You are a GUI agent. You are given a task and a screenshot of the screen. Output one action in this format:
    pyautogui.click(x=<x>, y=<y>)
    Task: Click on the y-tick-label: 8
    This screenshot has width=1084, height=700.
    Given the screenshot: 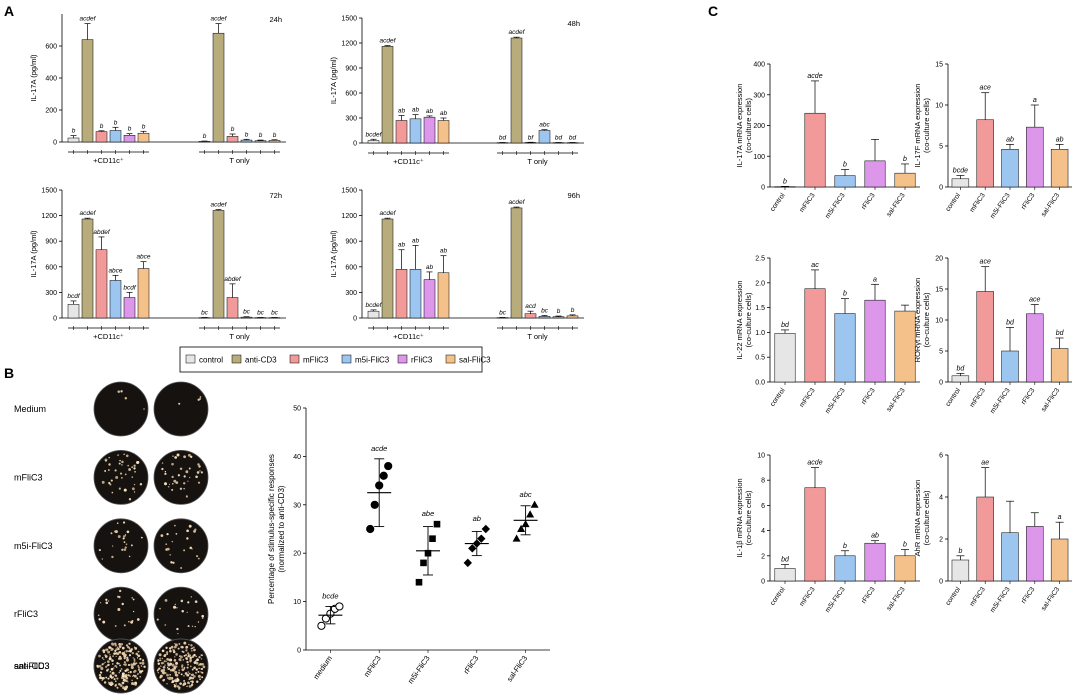 What is the action you would take?
    pyautogui.click(x=763, y=481)
    